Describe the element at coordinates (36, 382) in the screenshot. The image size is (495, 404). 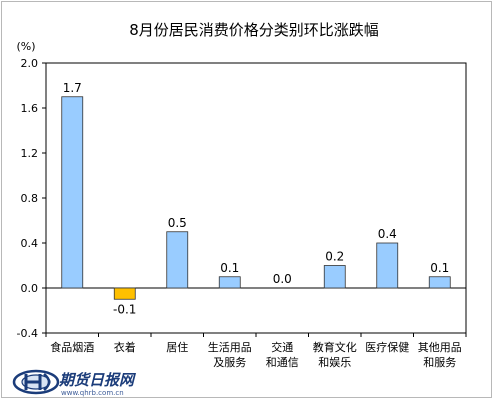
I see `qhrb-logo-icon` at that location.